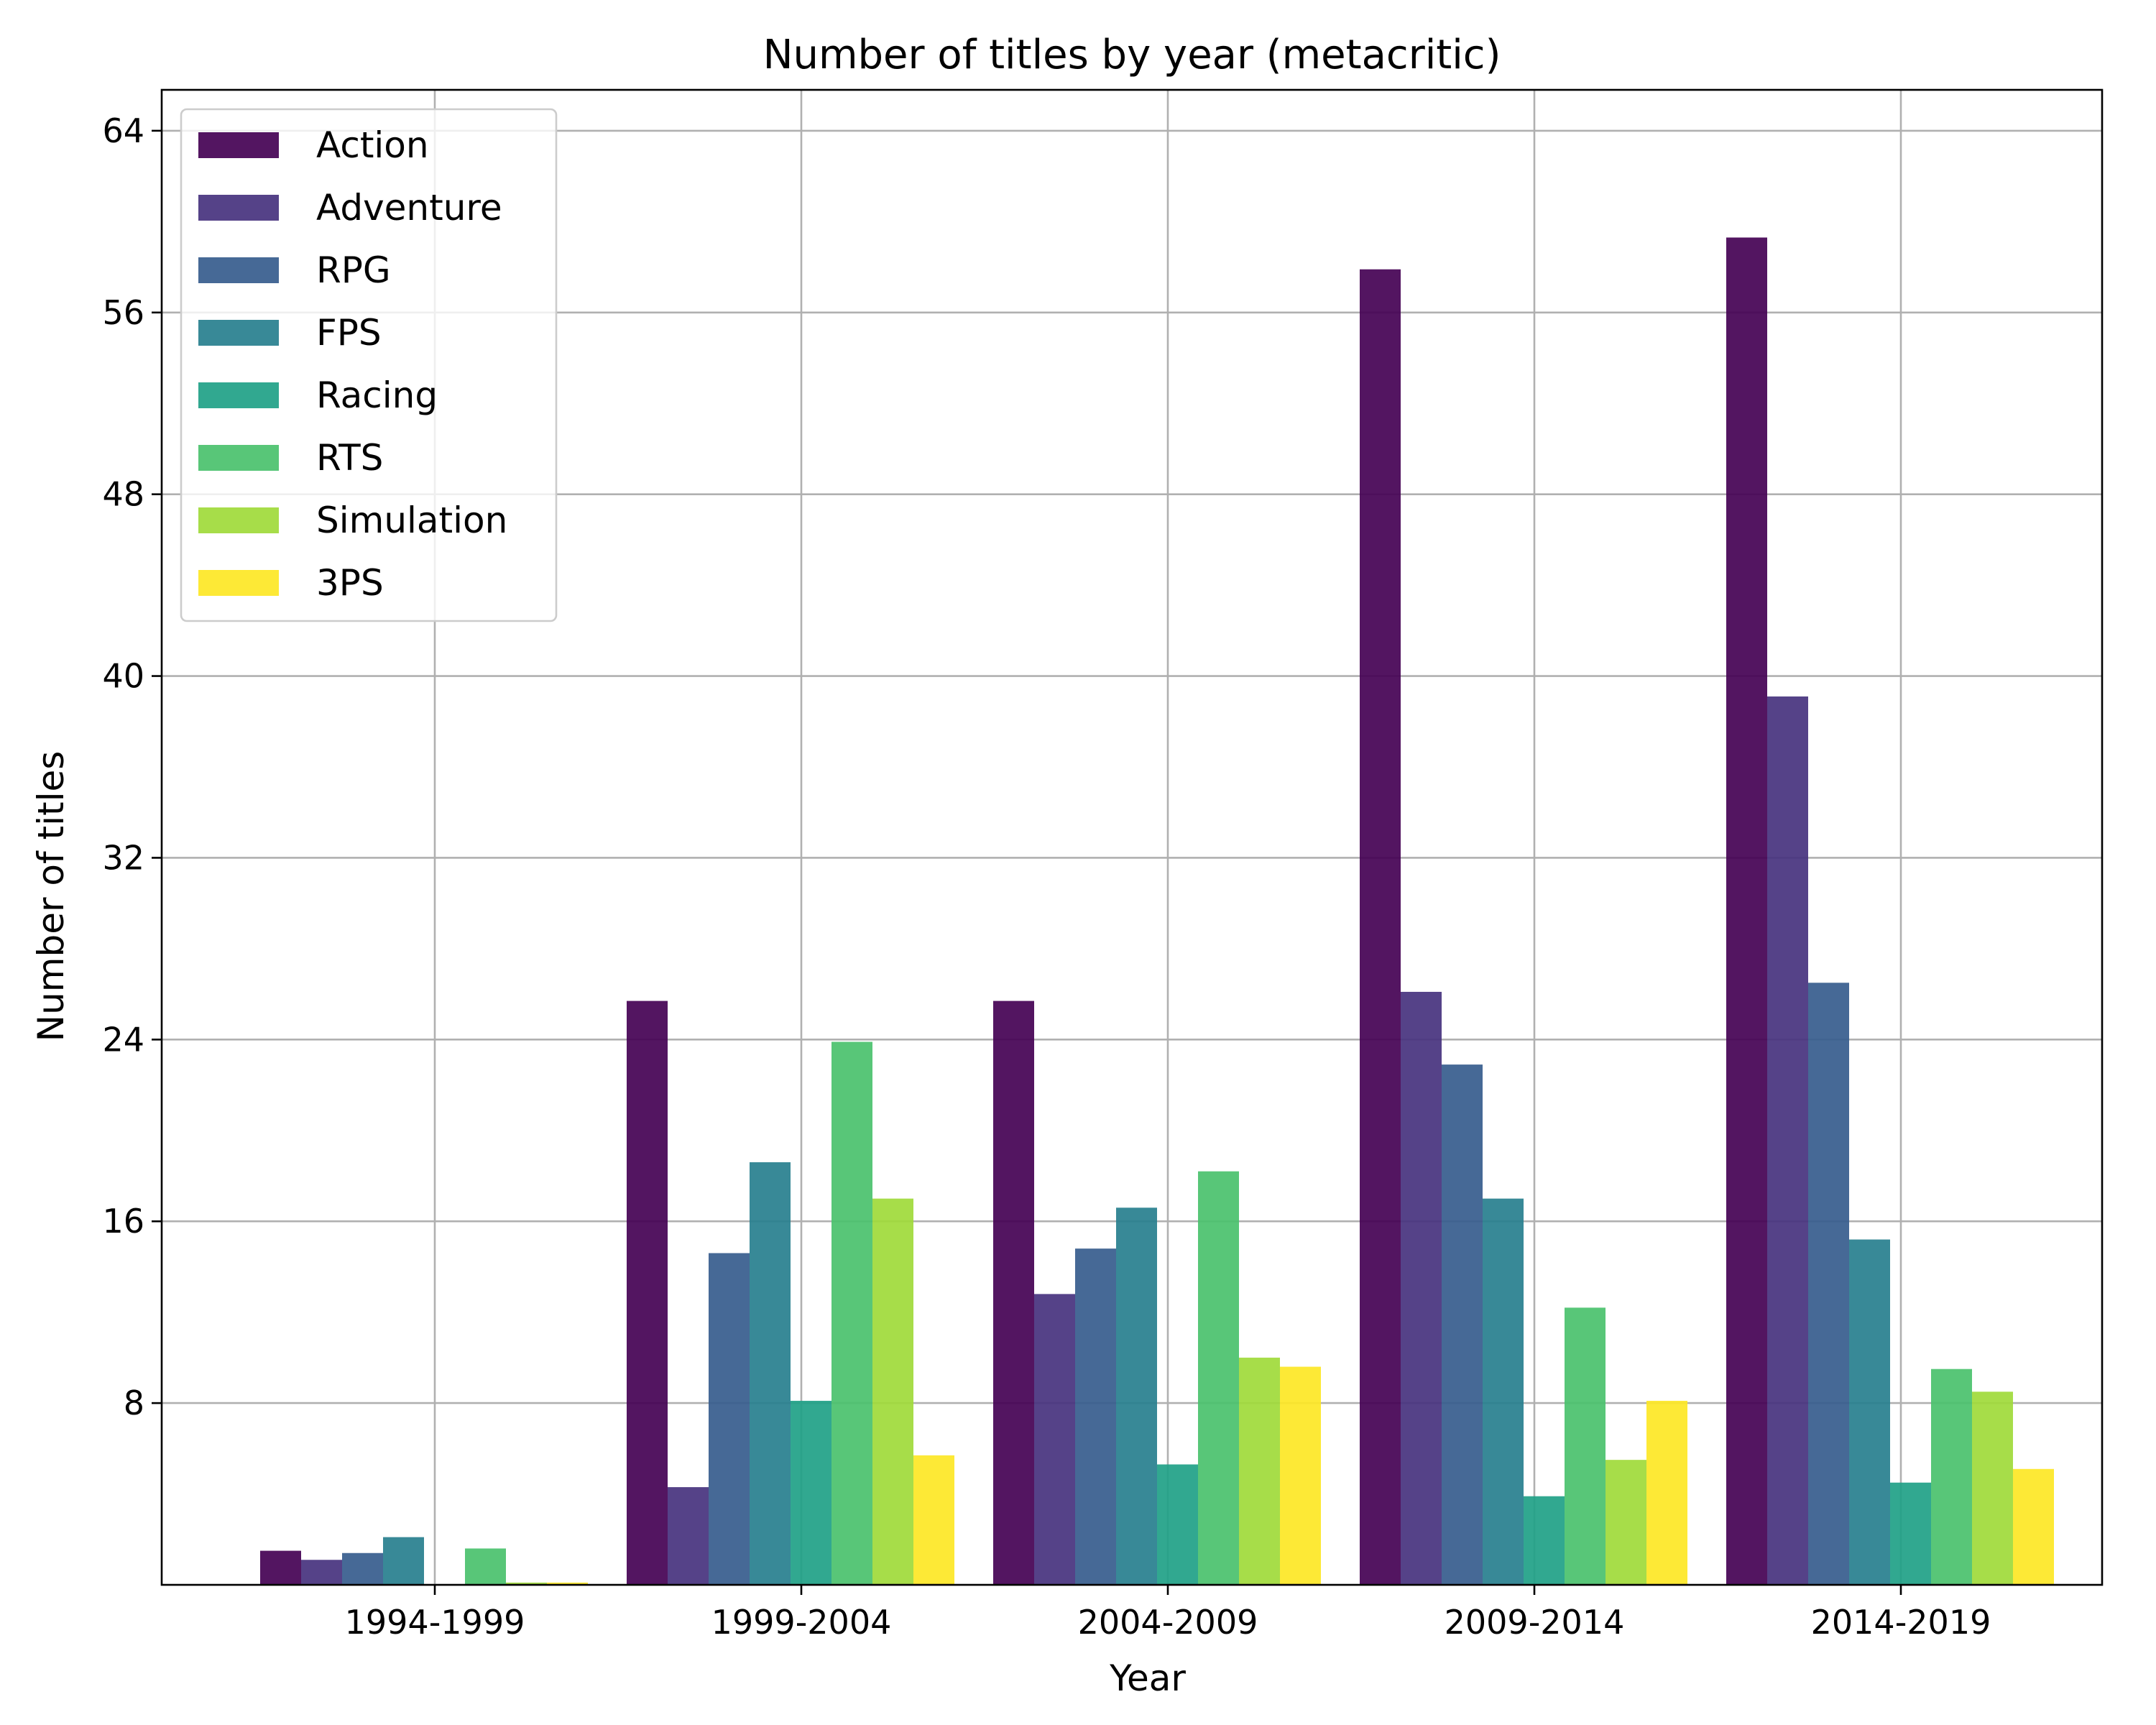 Image resolution: width=2156 pixels, height=1725 pixels. I want to click on y-tick-label: 64, so click(123, 130).